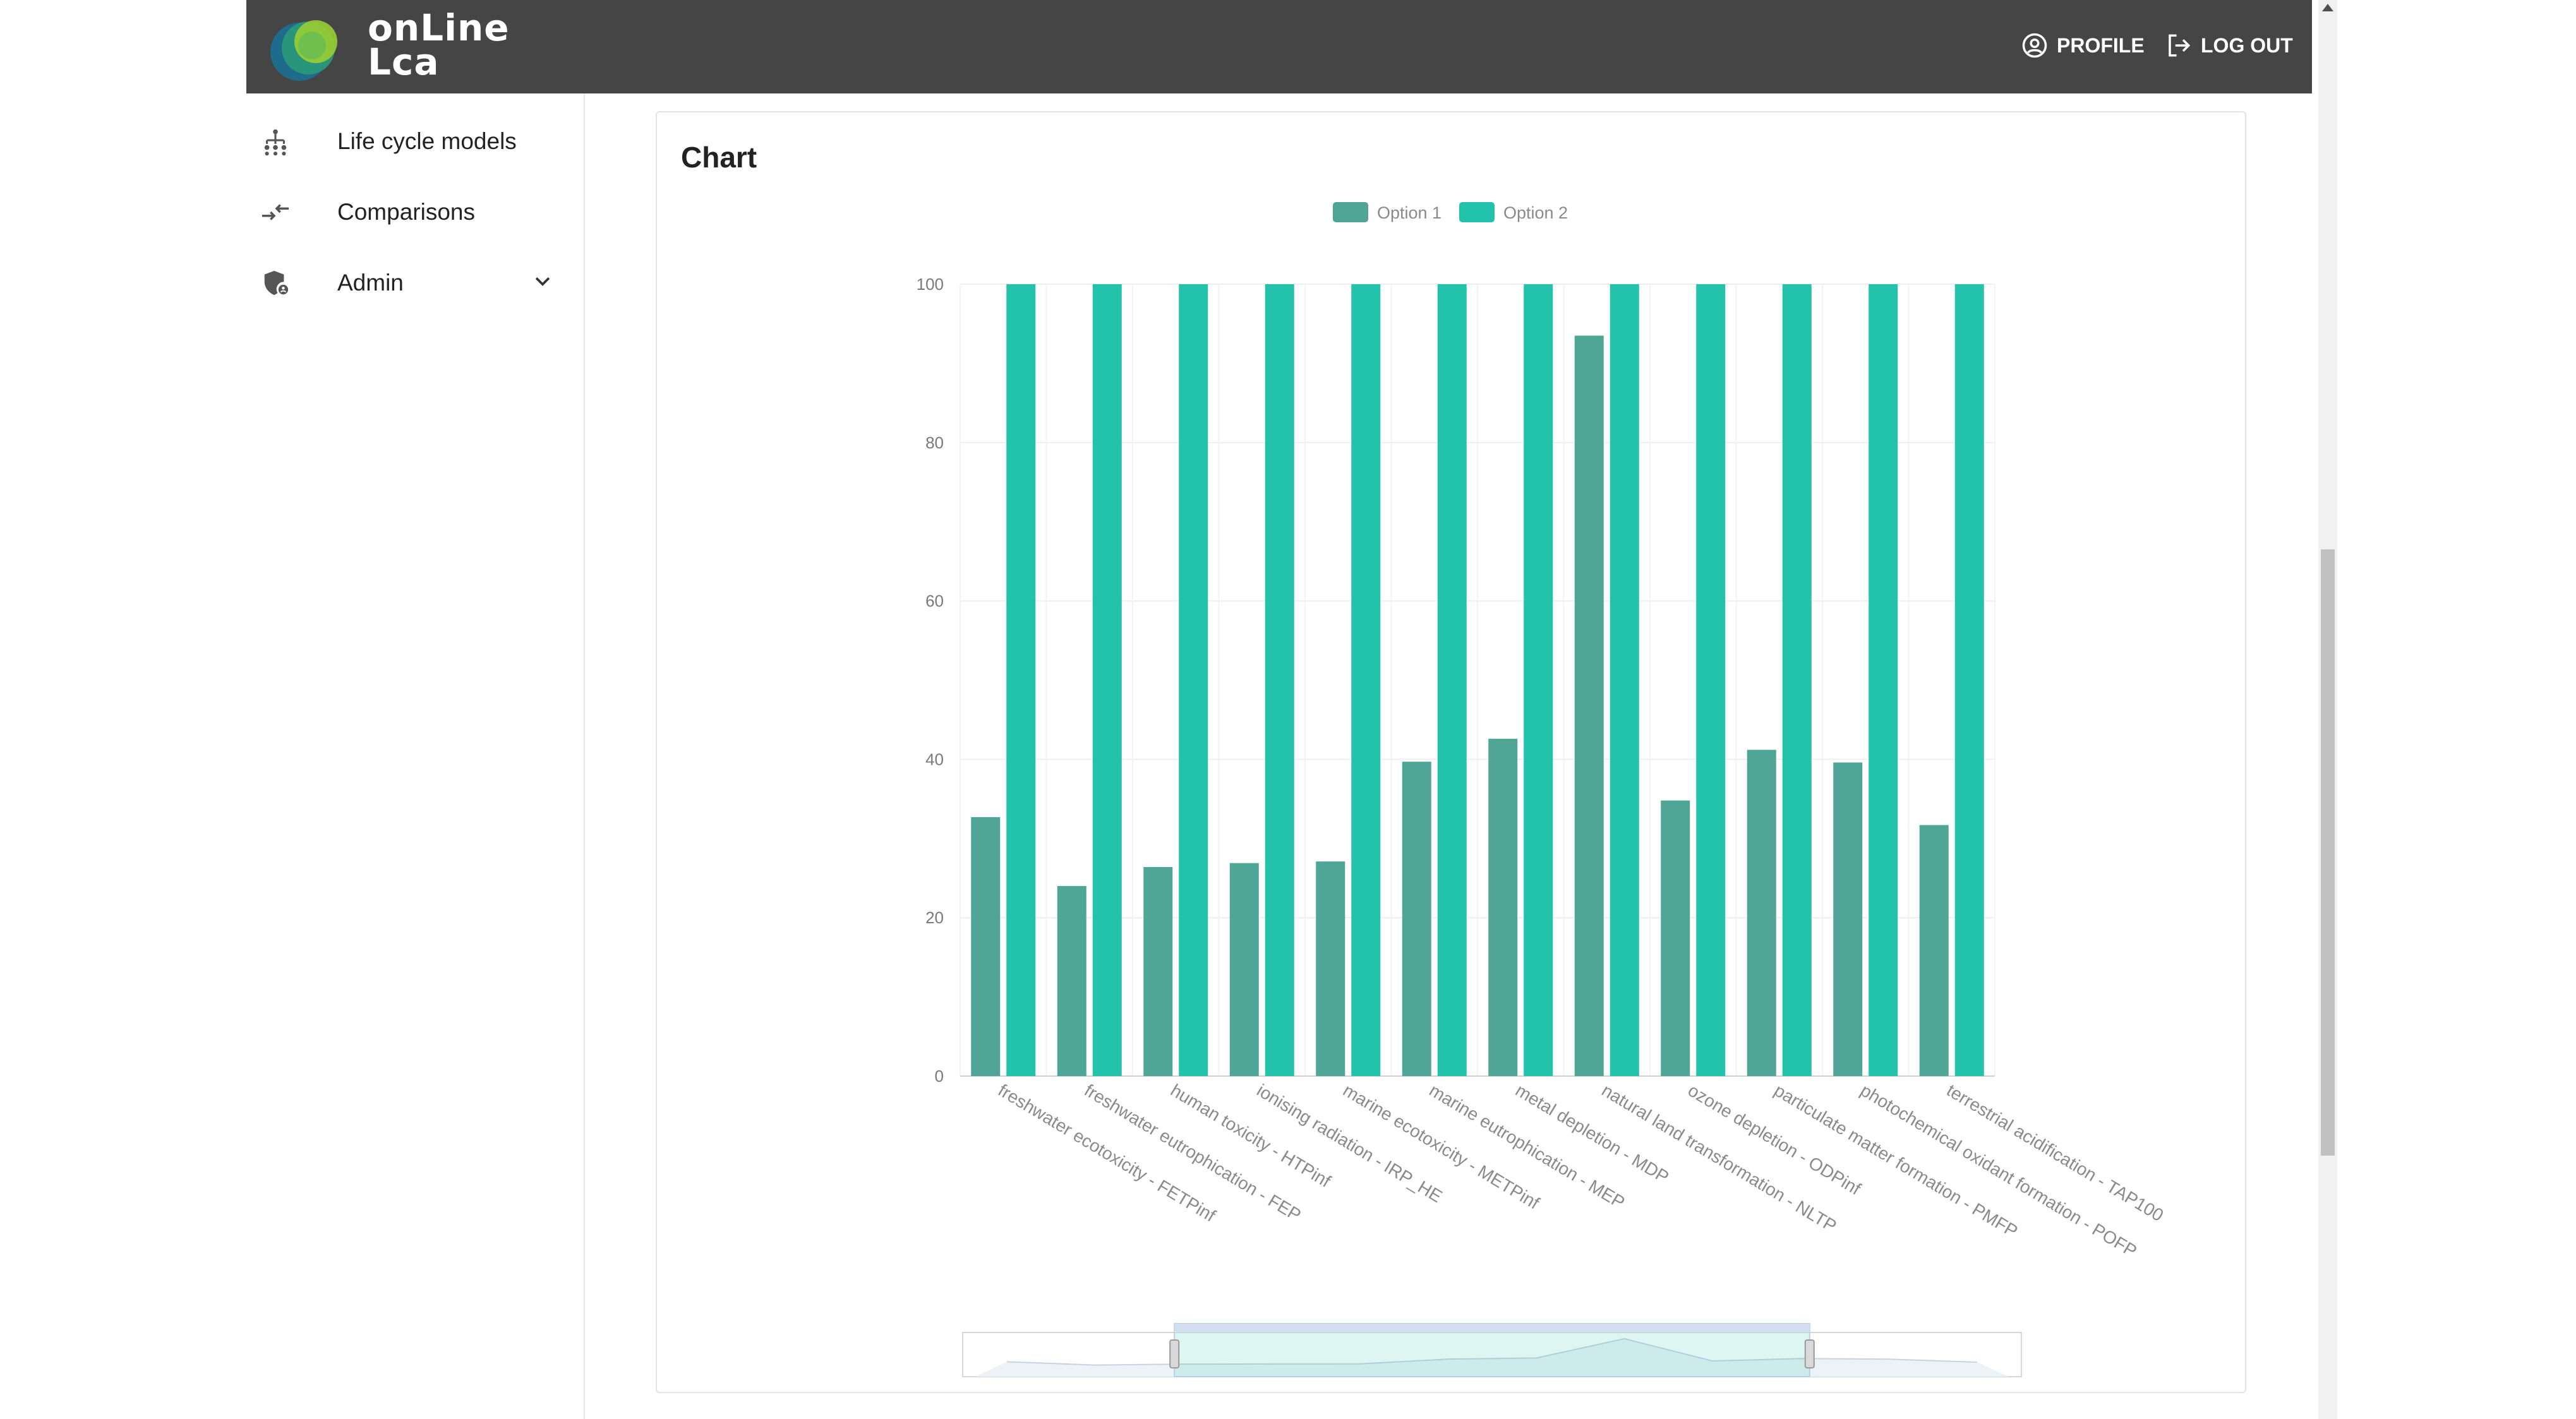  I want to click on legend-label: Option 2, so click(1535, 212).